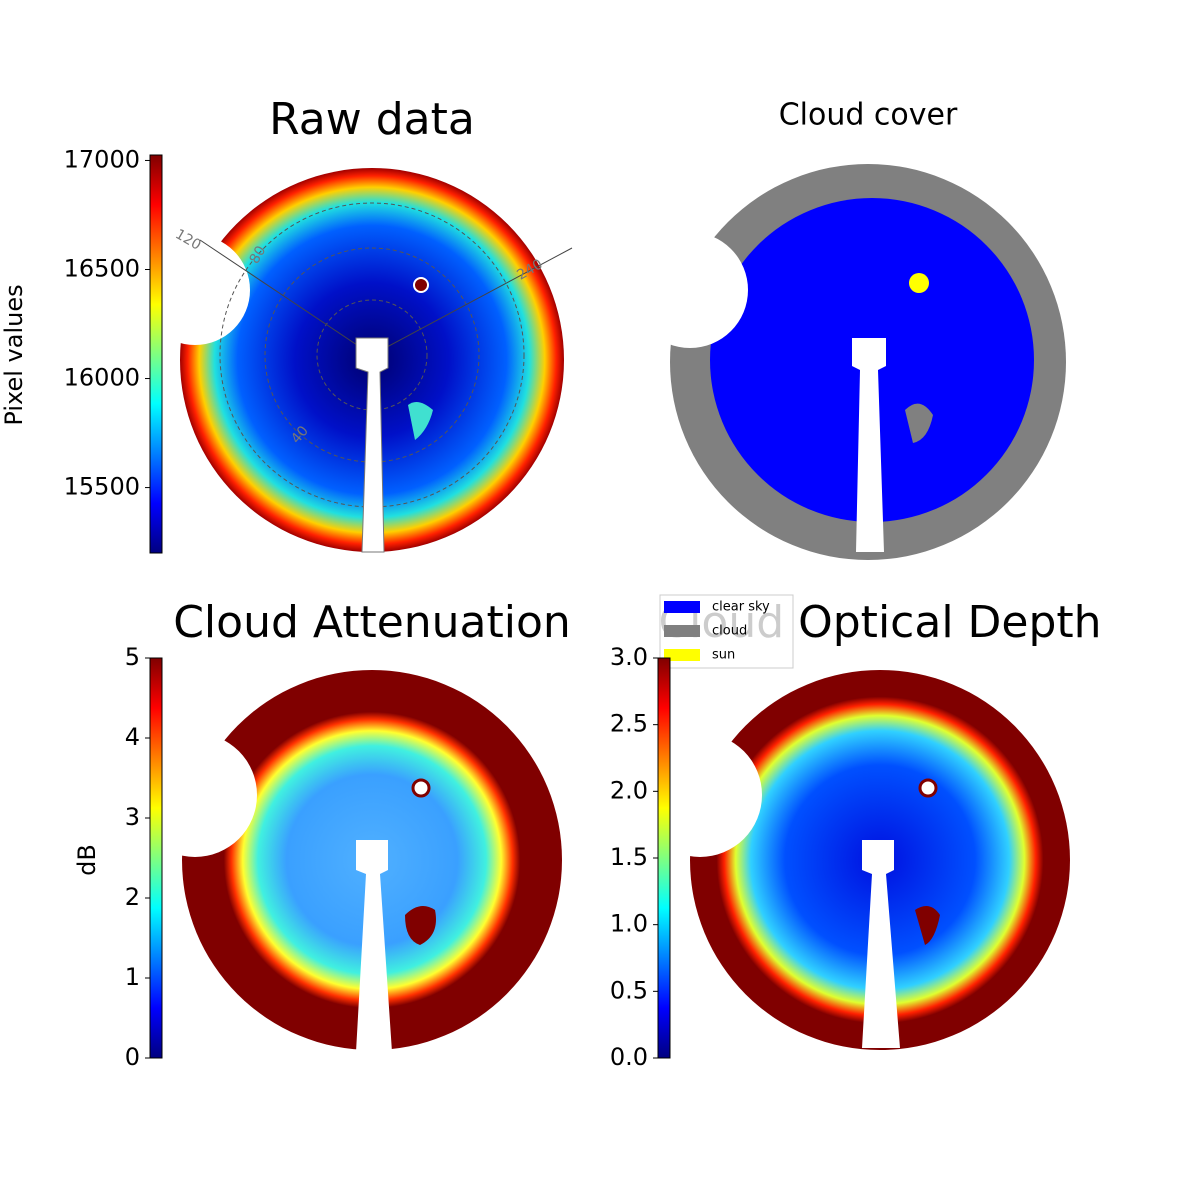 This screenshot has width=1200, height=1200. Describe the element at coordinates (729, 631) in the screenshot. I see `legend-label: cloud` at that location.